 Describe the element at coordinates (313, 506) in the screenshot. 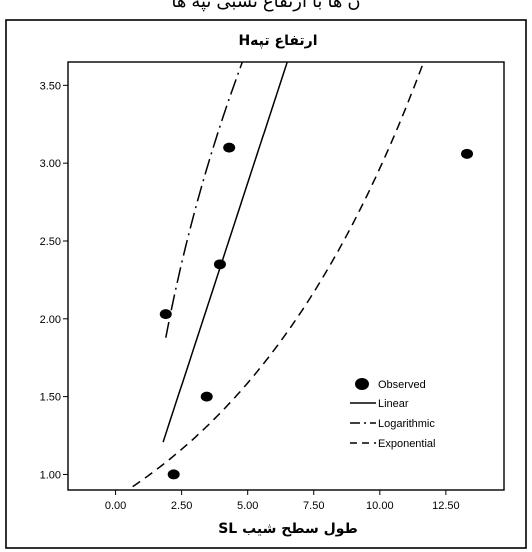

I see `x-tick-label: 7.50` at that location.